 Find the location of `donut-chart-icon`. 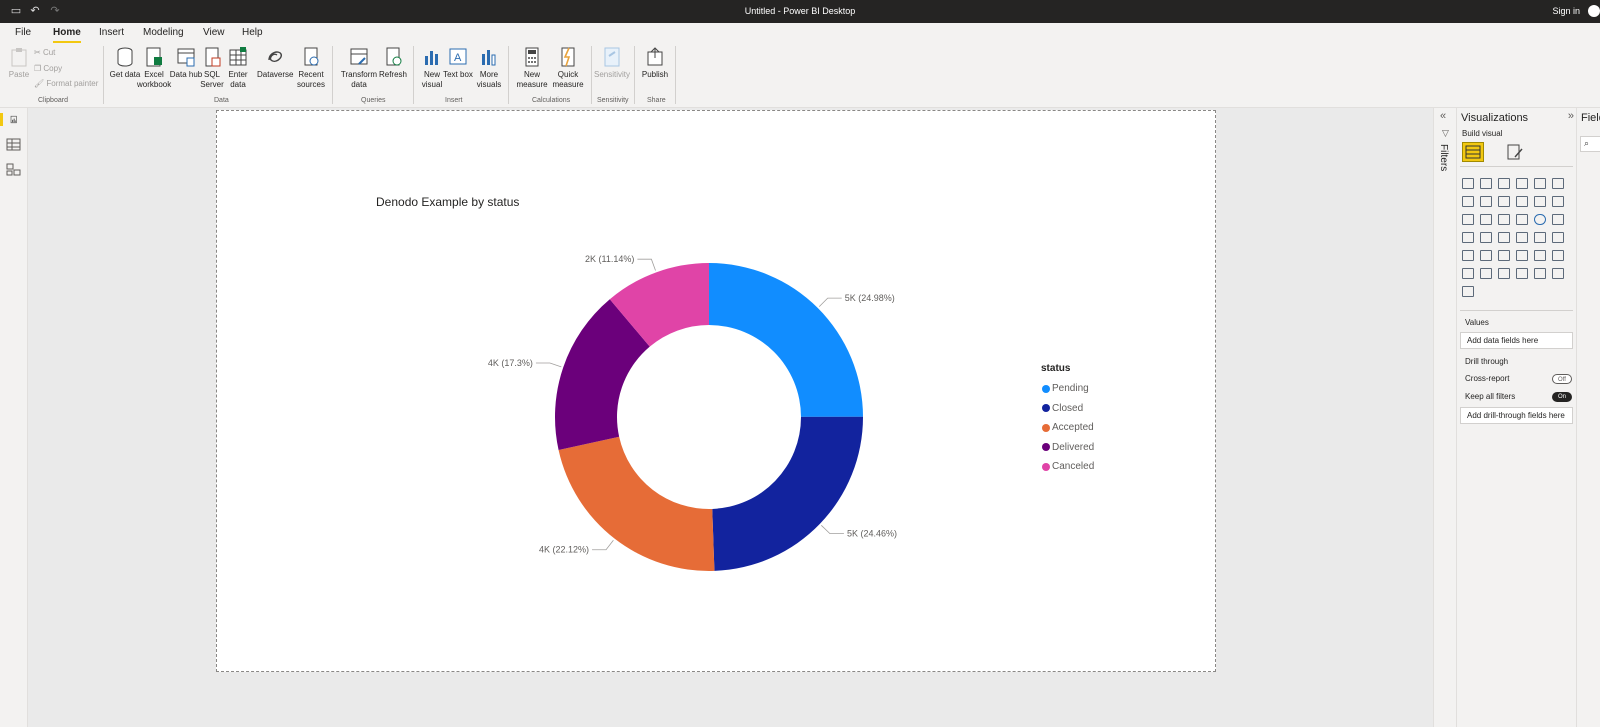

donut-chart-icon is located at coordinates (1540, 219).